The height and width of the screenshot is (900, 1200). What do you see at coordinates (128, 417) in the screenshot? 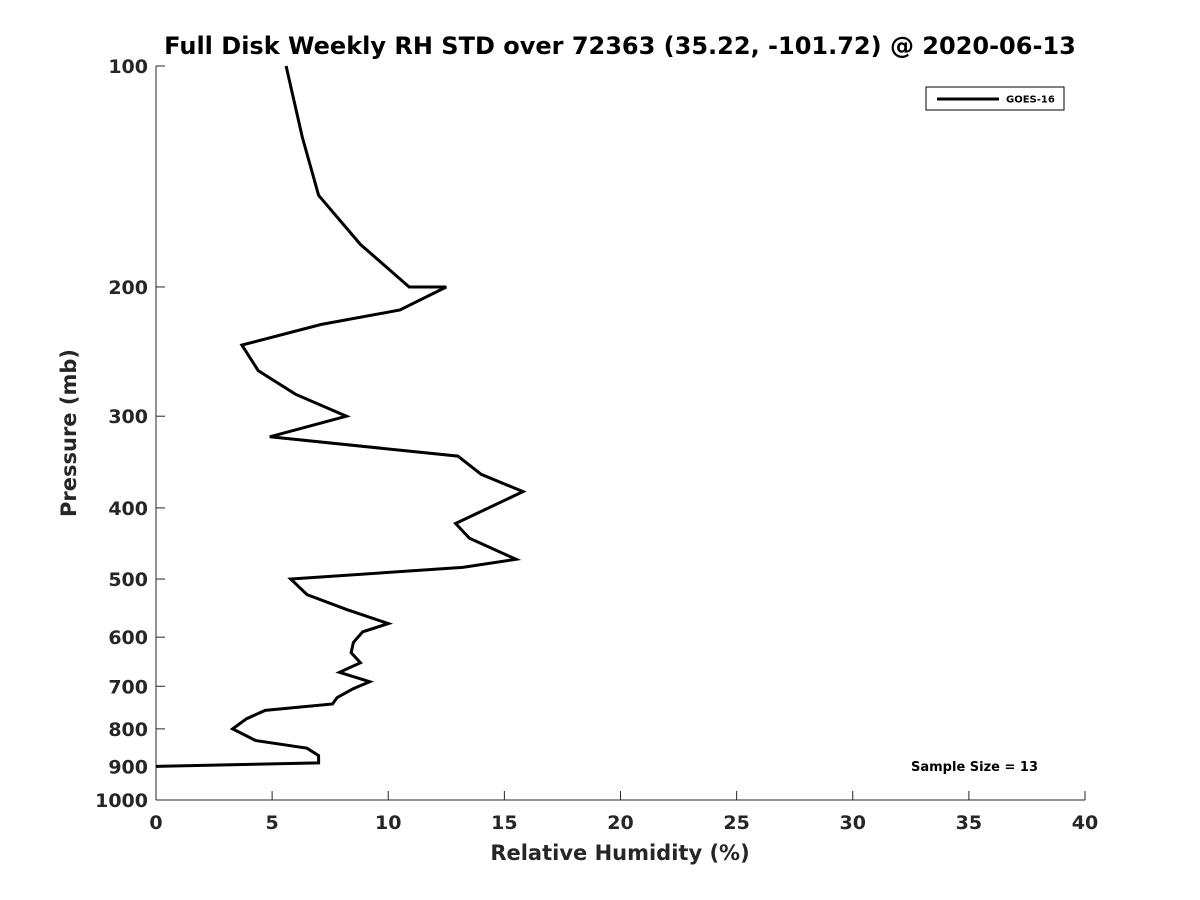
I see `y-tick-label-300: 300` at bounding box center [128, 417].